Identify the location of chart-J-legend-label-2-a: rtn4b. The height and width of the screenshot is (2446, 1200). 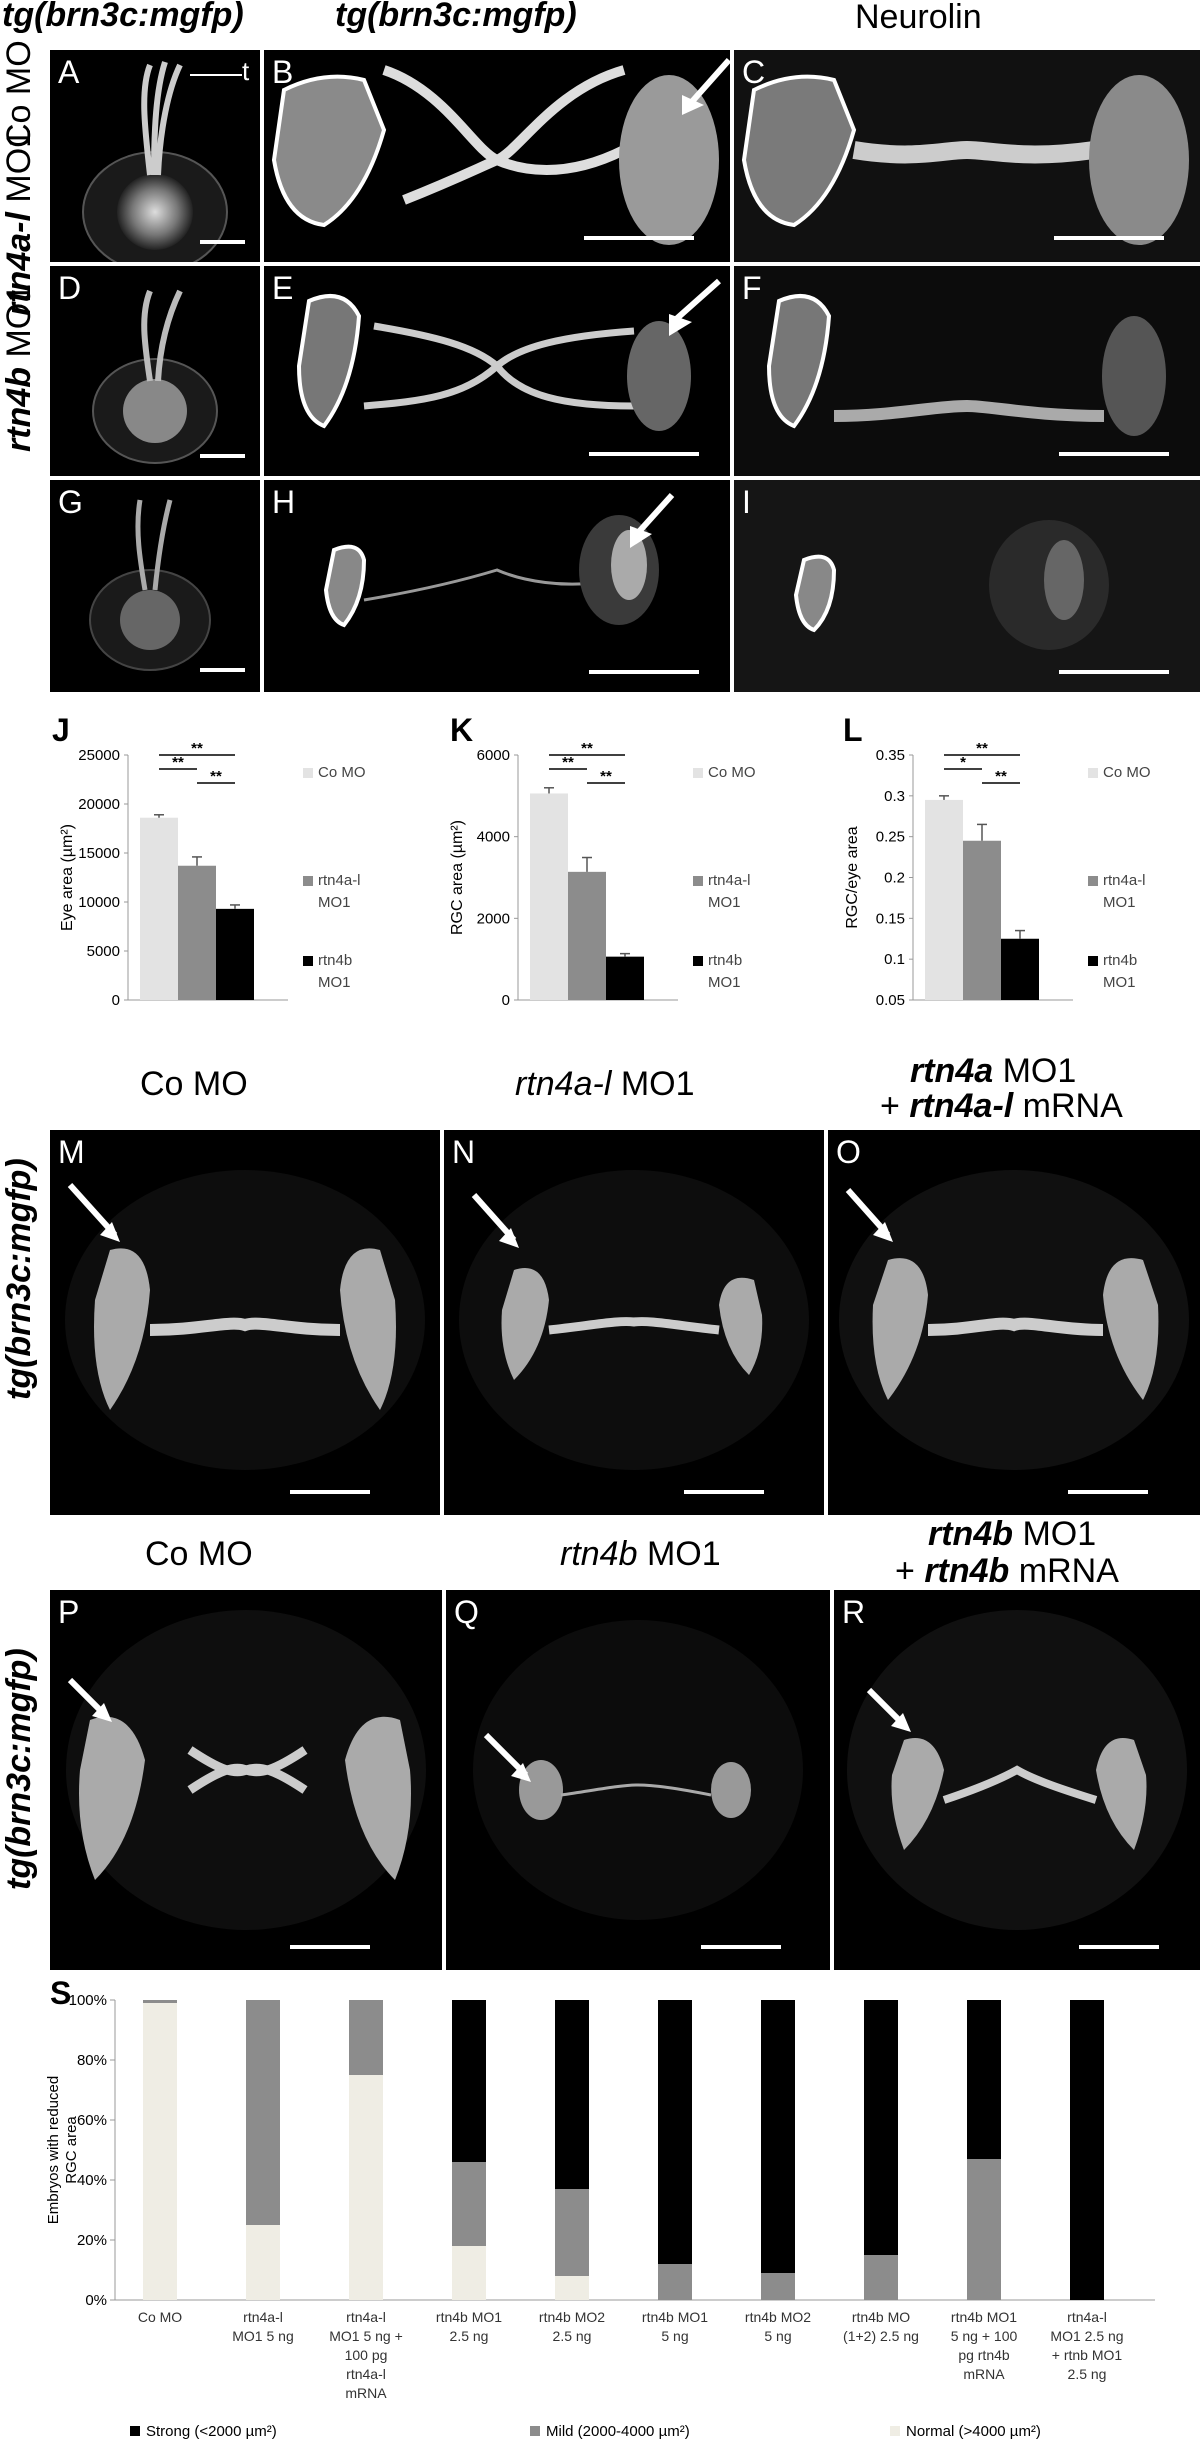
(335, 960).